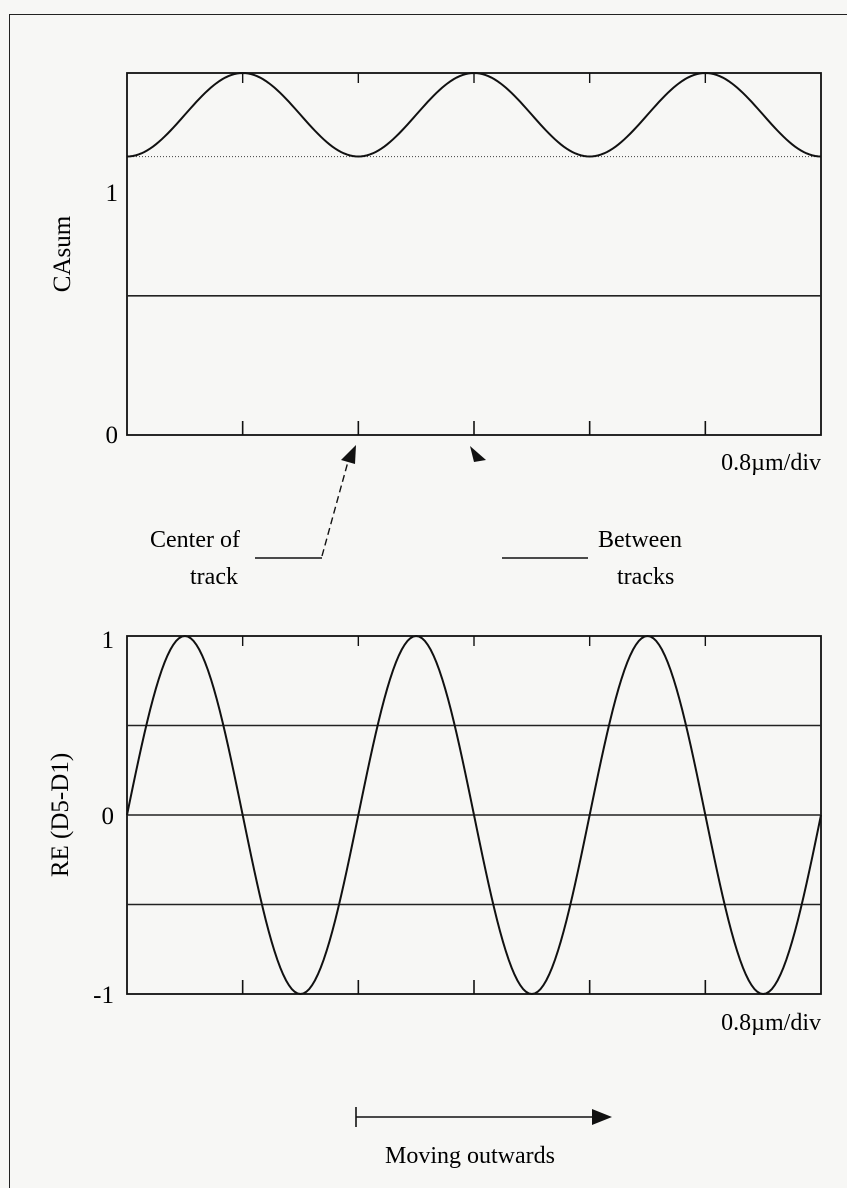 The width and height of the screenshot is (847, 1188). I want to click on bottom-x-scale-label: 0.8µm/div, so click(771, 1023).